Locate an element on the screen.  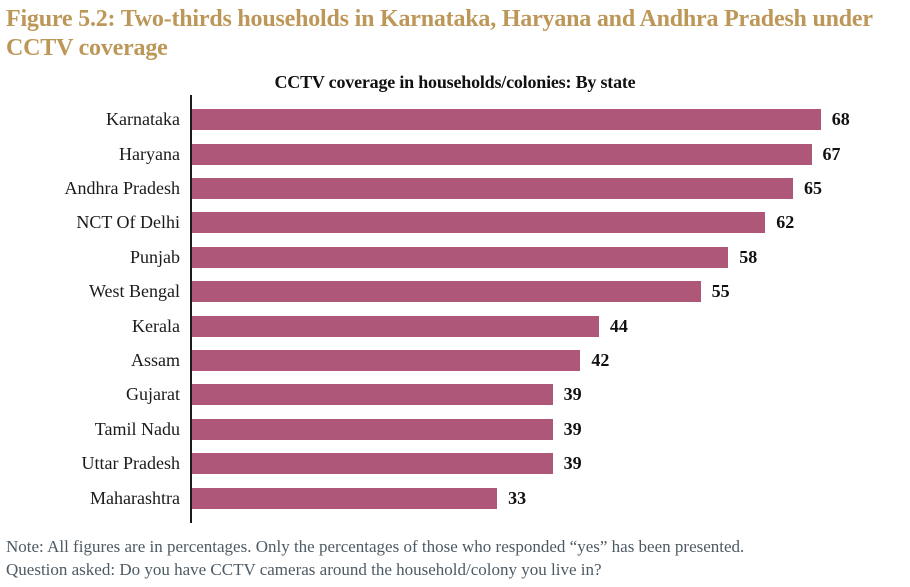
chart-row: West Bengal 55 is located at coordinates (455, 291).